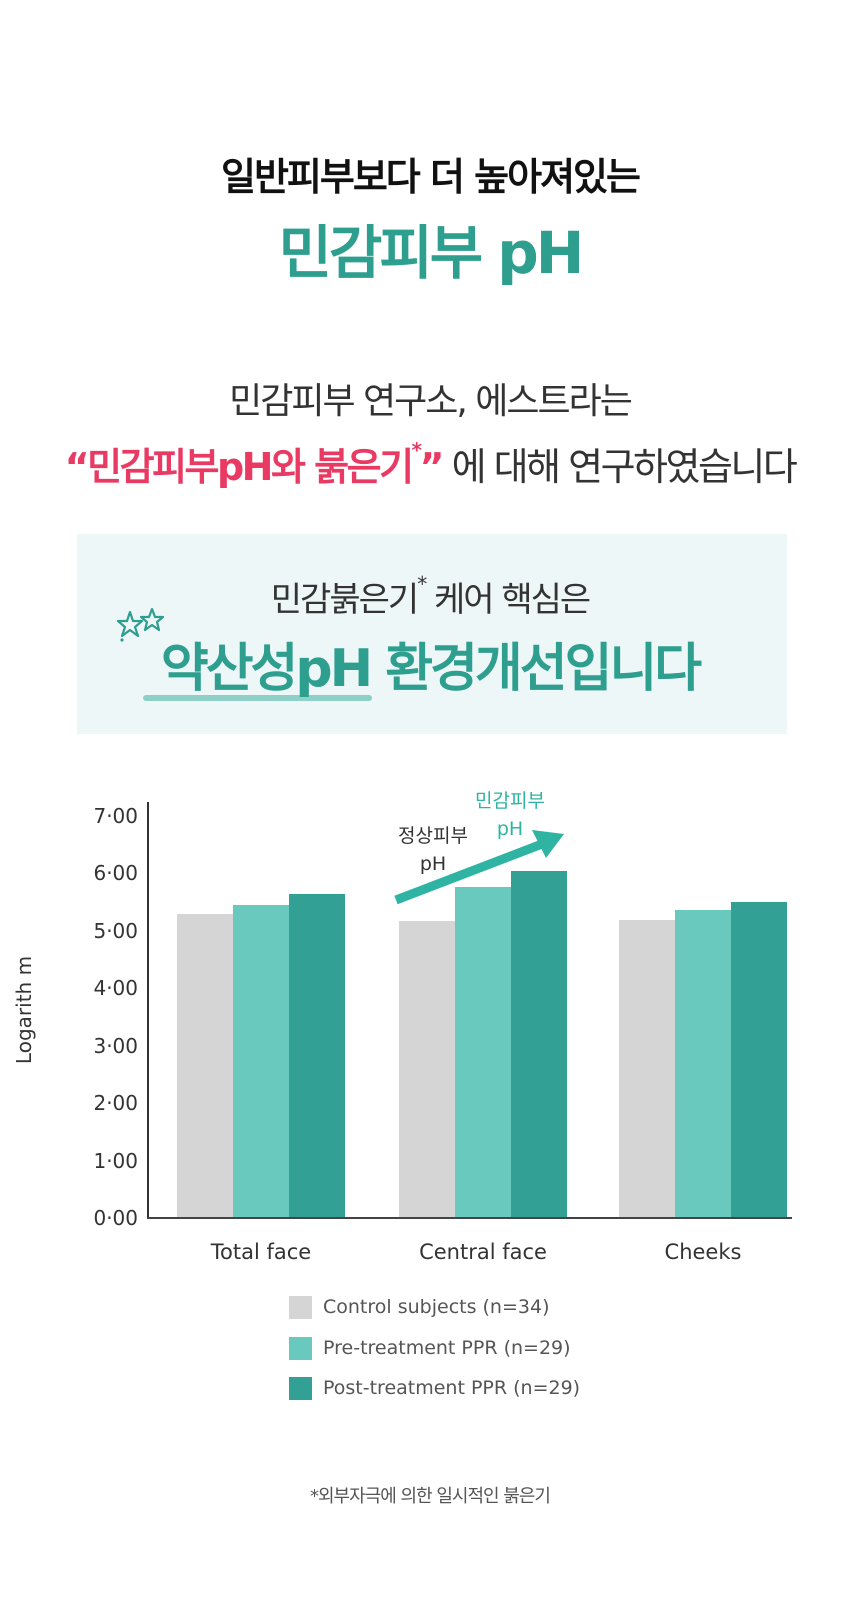 The image size is (860, 1611). What do you see at coordinates (115, 1218) in the screenshot?
I see `y-tick: 0·00` at bounding box center [115, 1218].